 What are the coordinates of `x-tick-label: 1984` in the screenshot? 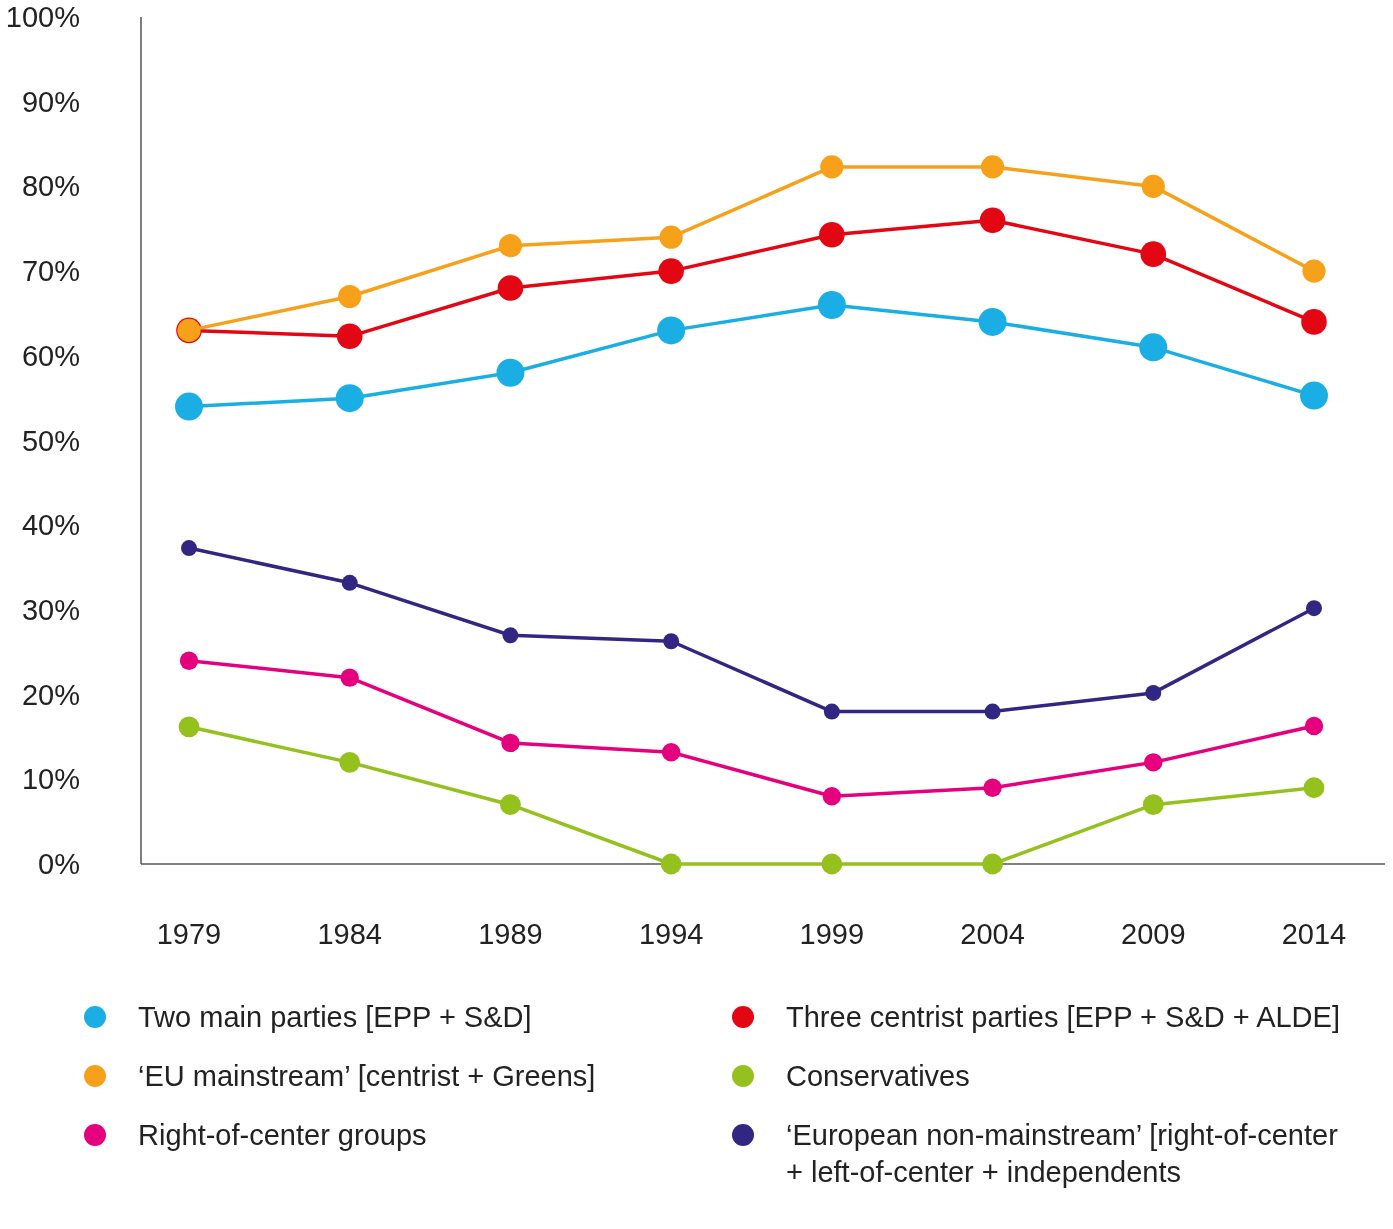 It's located at (349, 934).